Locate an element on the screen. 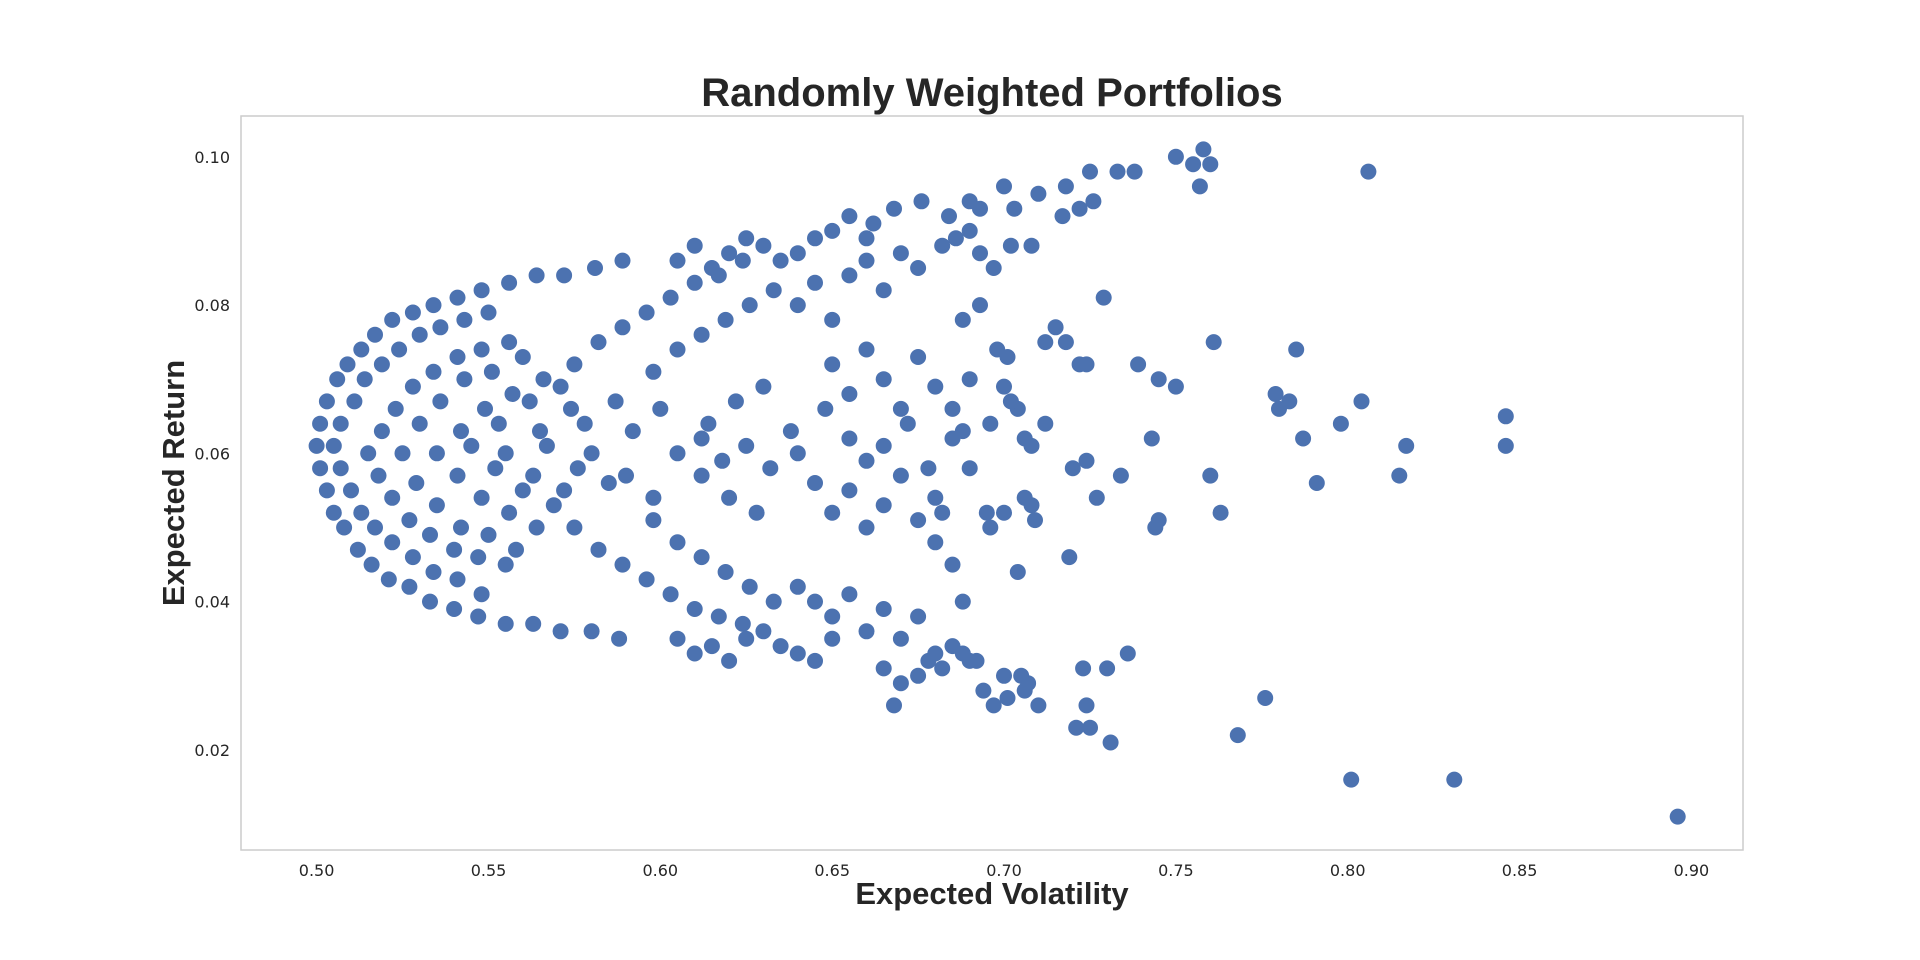 The height and width of the screenshot is (960, 1920). x-axis-title: Expected Volatility is located at coordinates (992, 893).